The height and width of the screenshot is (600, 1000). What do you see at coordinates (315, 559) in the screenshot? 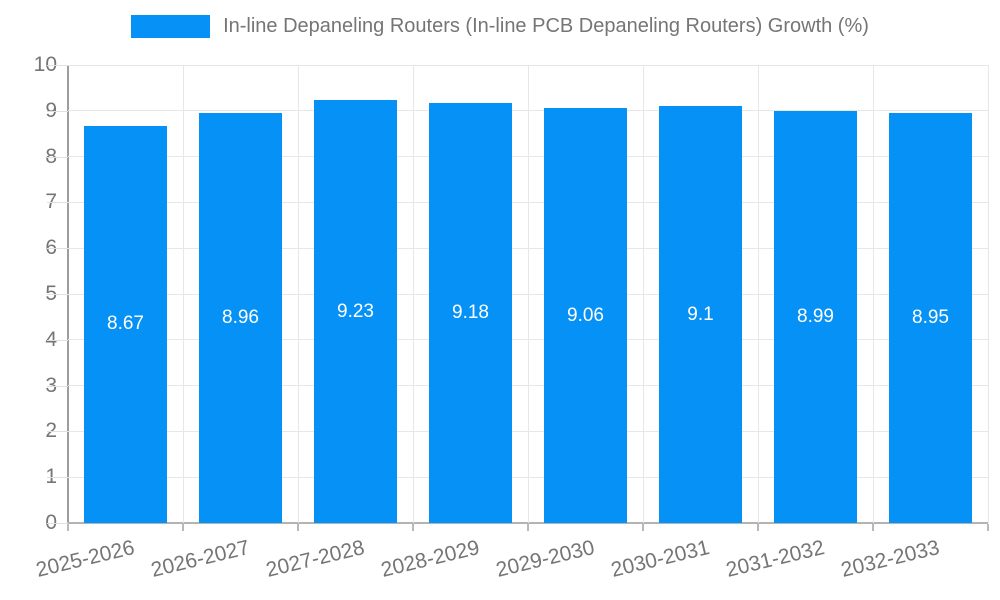
I see `x-axis-category-label: 2027-2028` at bounding box center [315, 559].